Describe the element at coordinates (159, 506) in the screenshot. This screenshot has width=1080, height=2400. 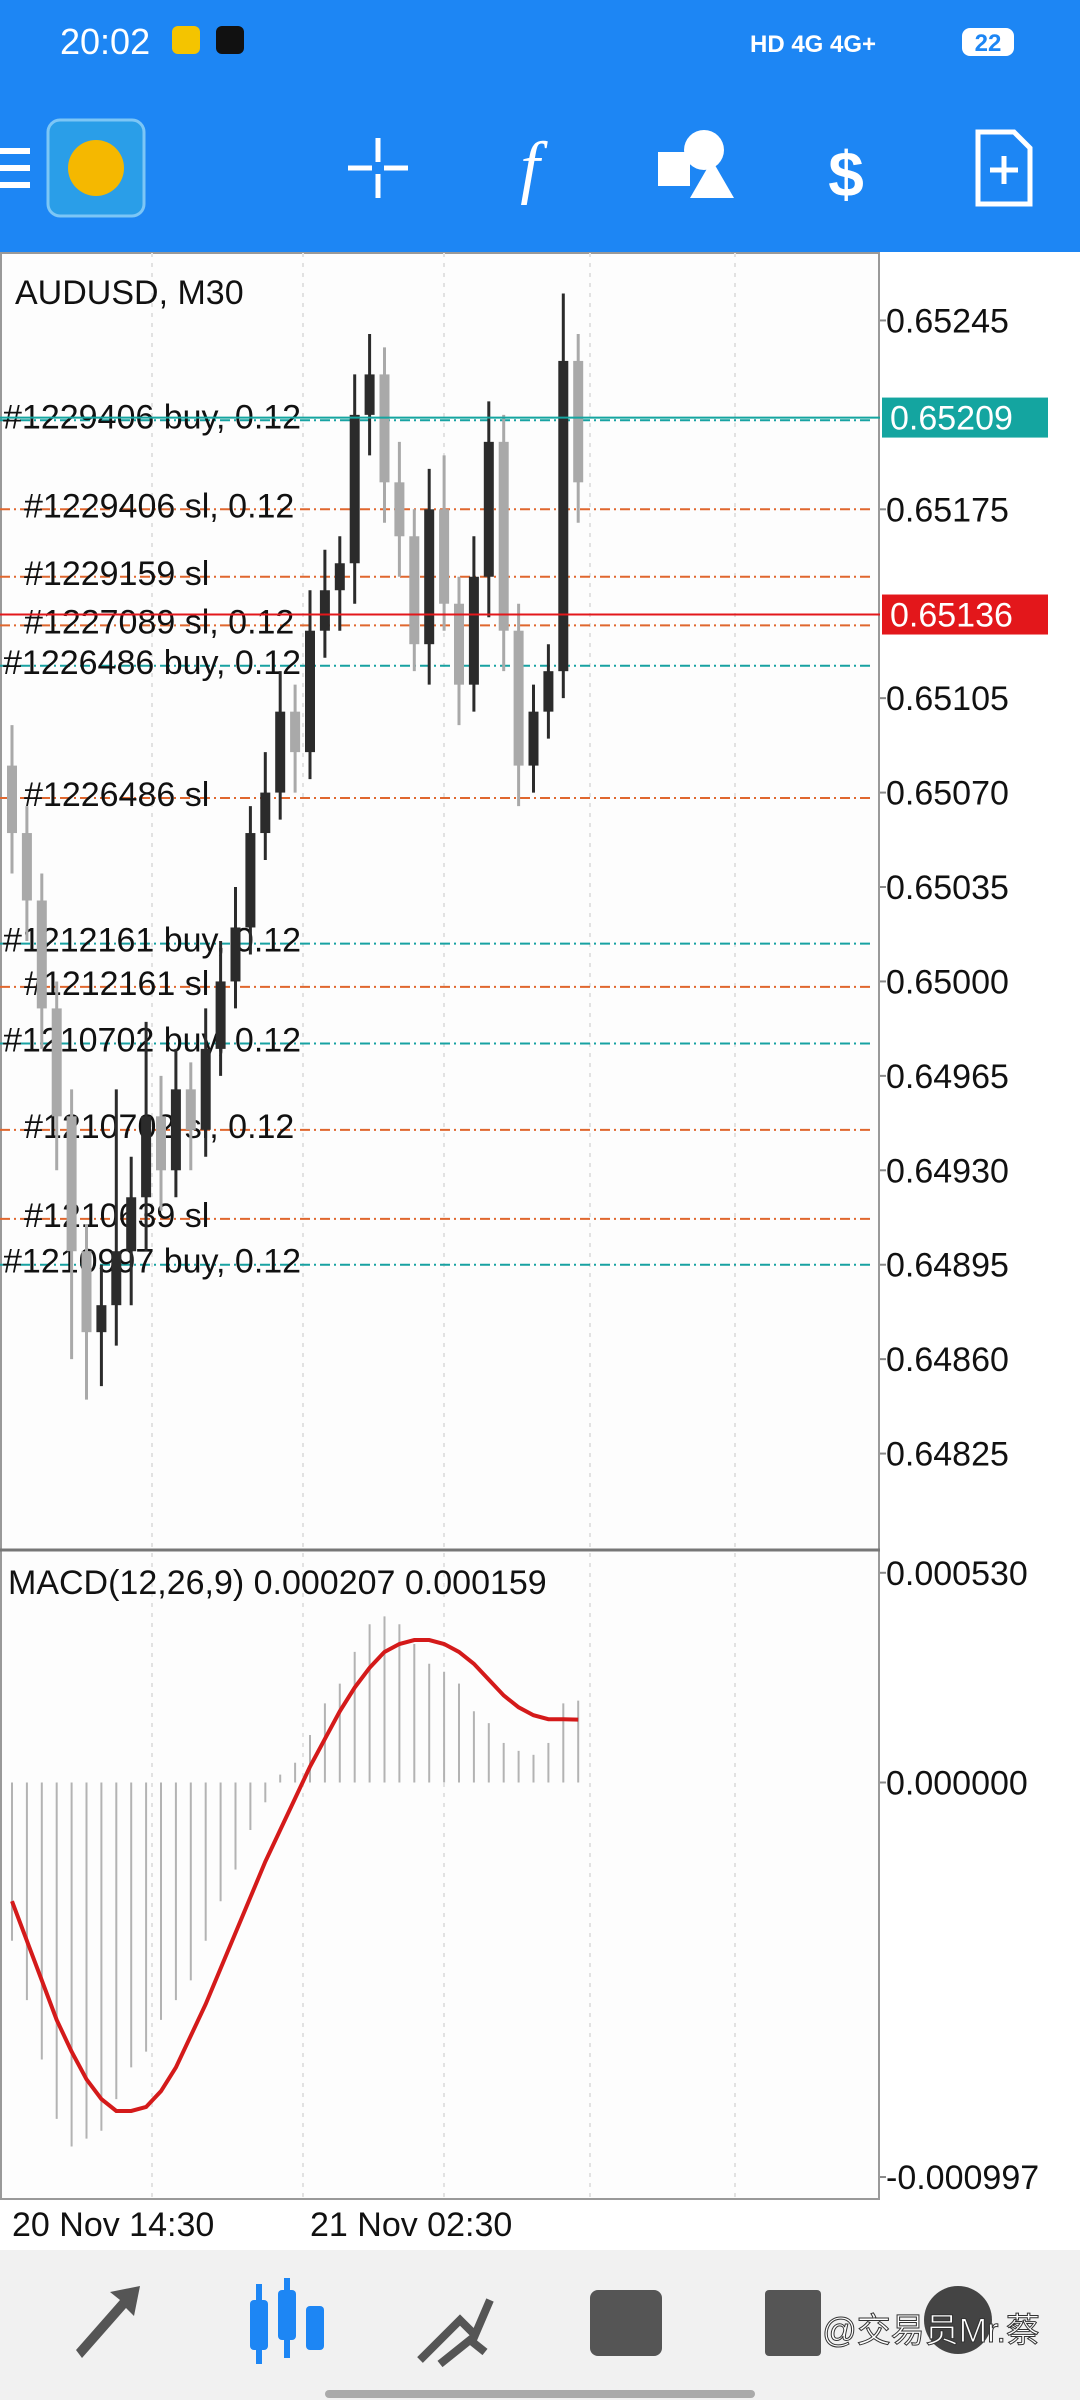
I see `order-label: #1229406 sl, 0.12` at that location.